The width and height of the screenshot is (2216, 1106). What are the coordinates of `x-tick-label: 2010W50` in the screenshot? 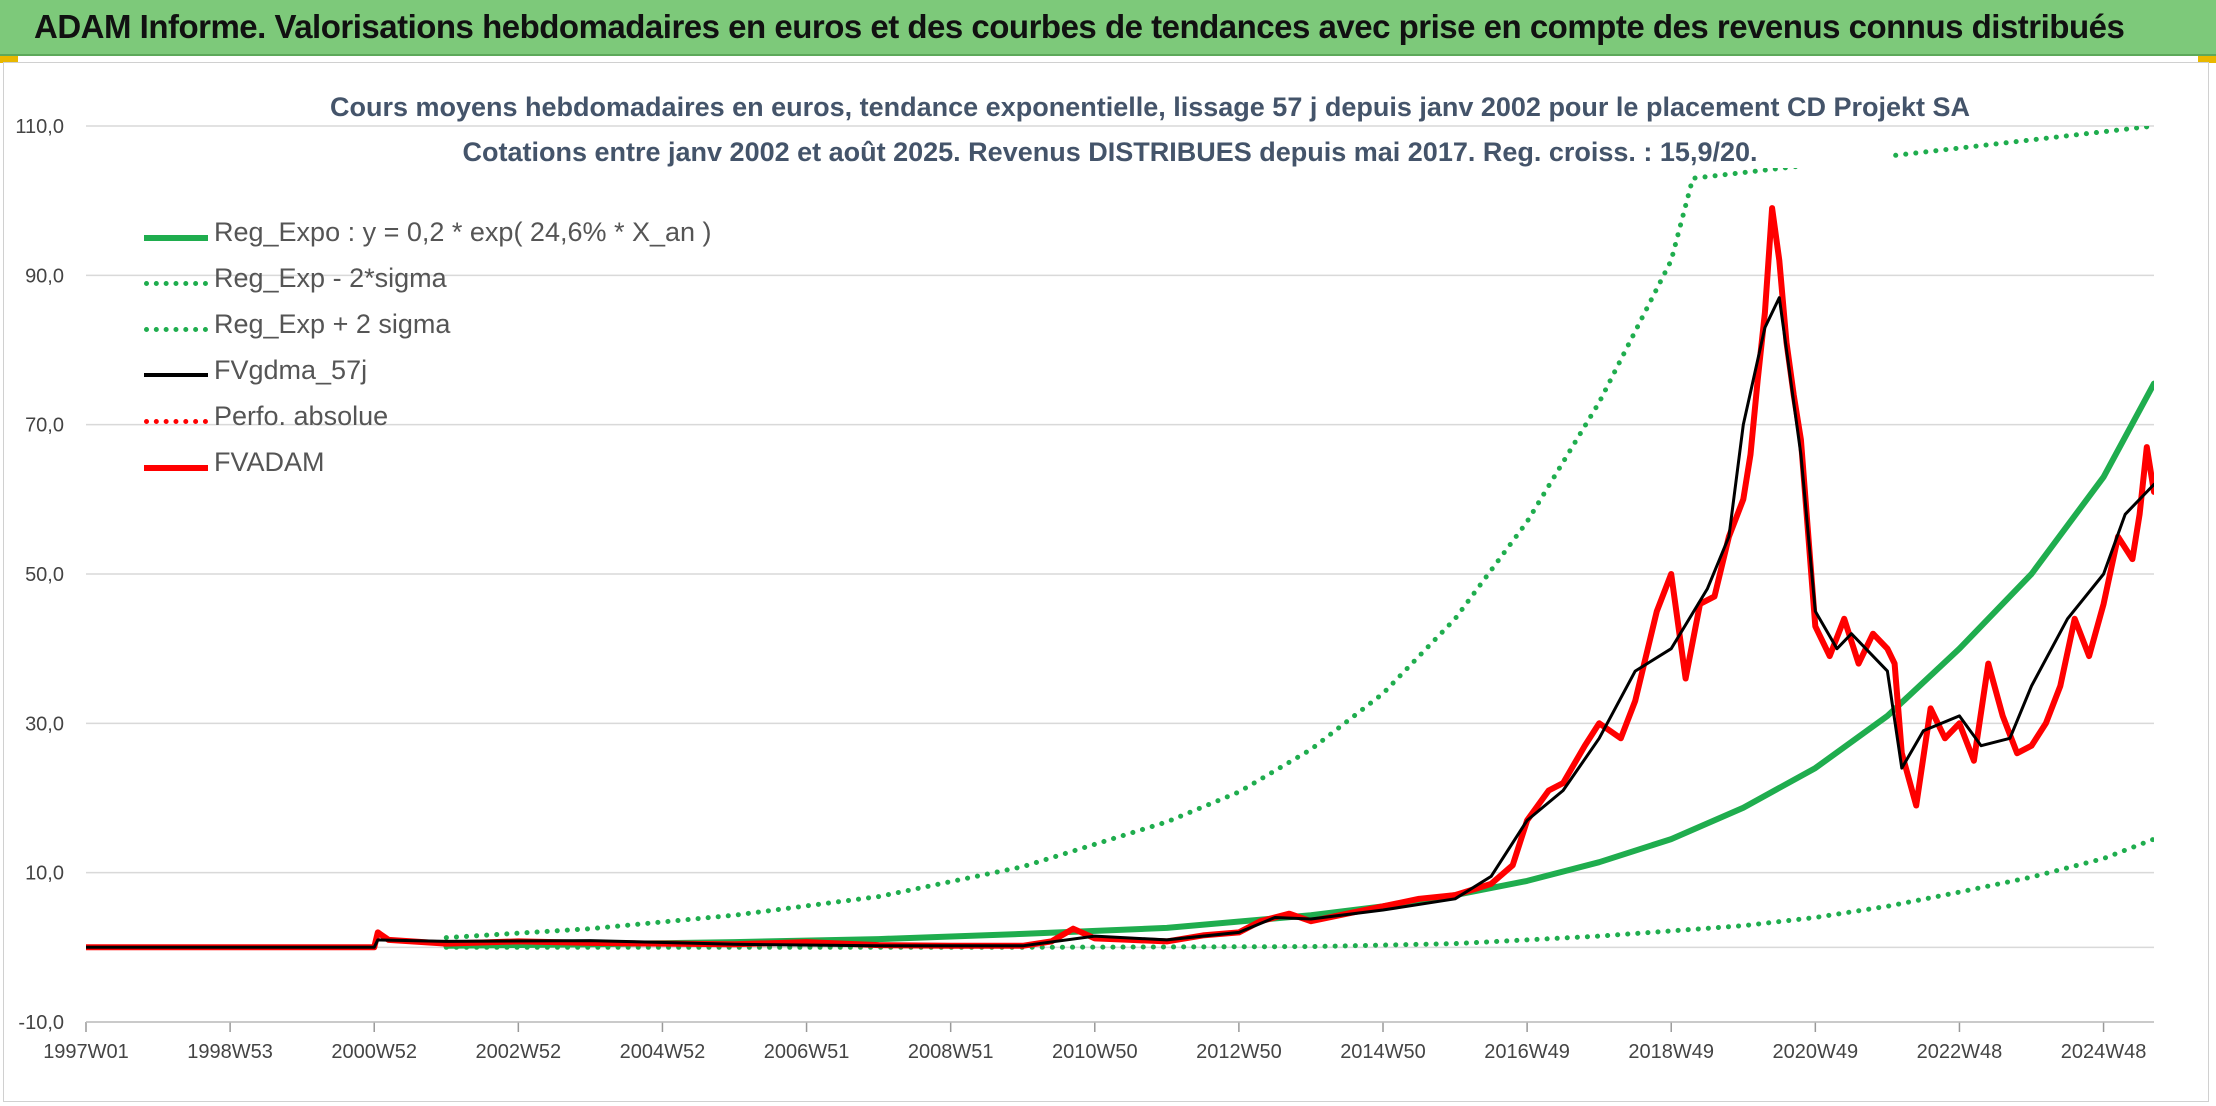 It's located at (1095, 1052).